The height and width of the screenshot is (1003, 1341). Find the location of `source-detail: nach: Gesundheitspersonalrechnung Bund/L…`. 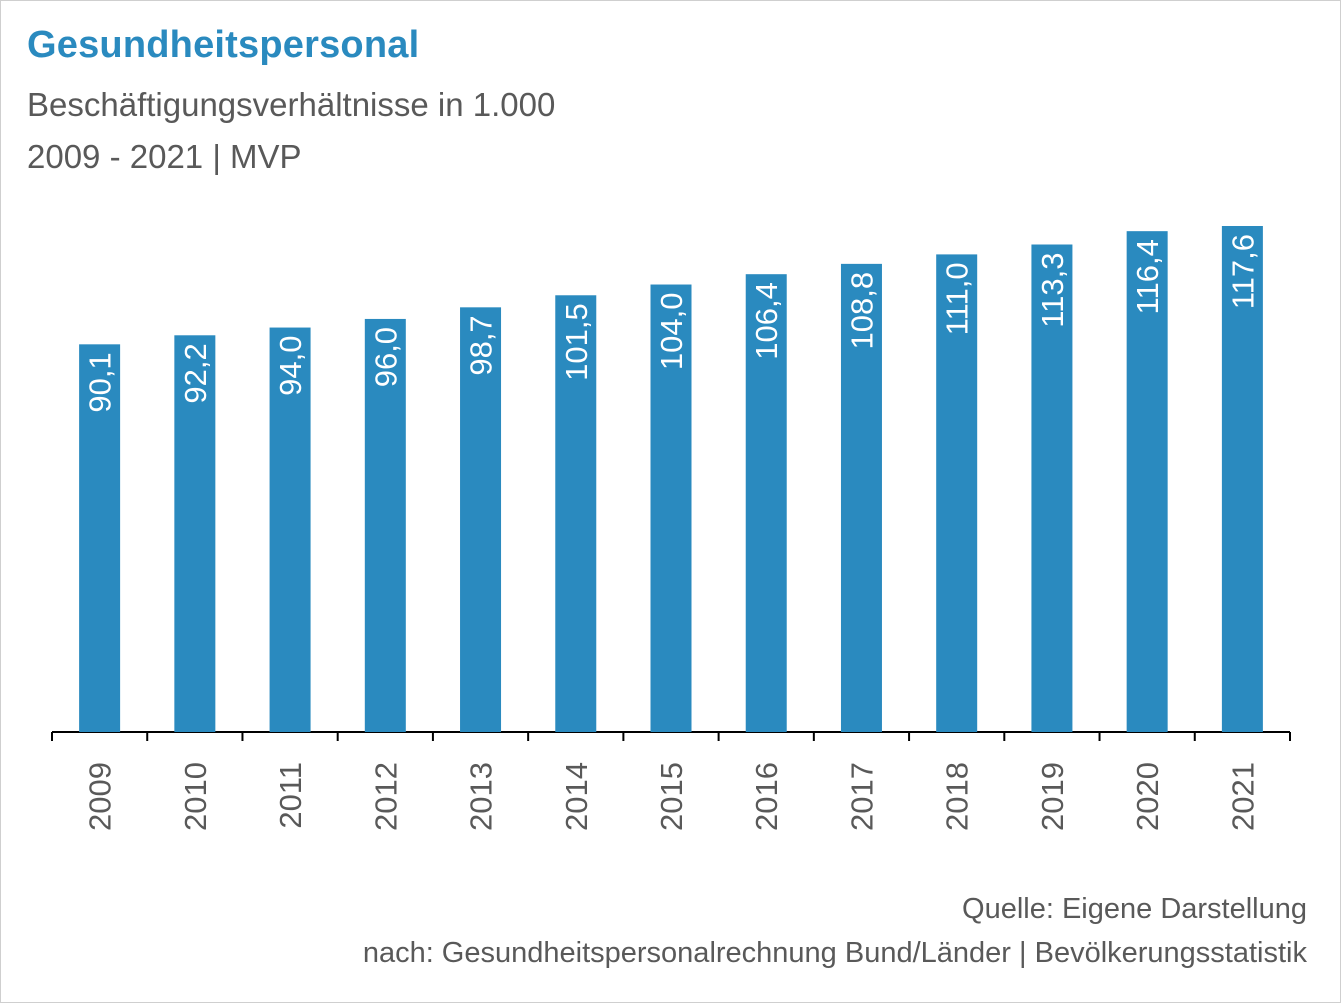

source-detail: nach: Gesundheitspersonalrechnung Bund/L… is located at coordinates (834, 953).